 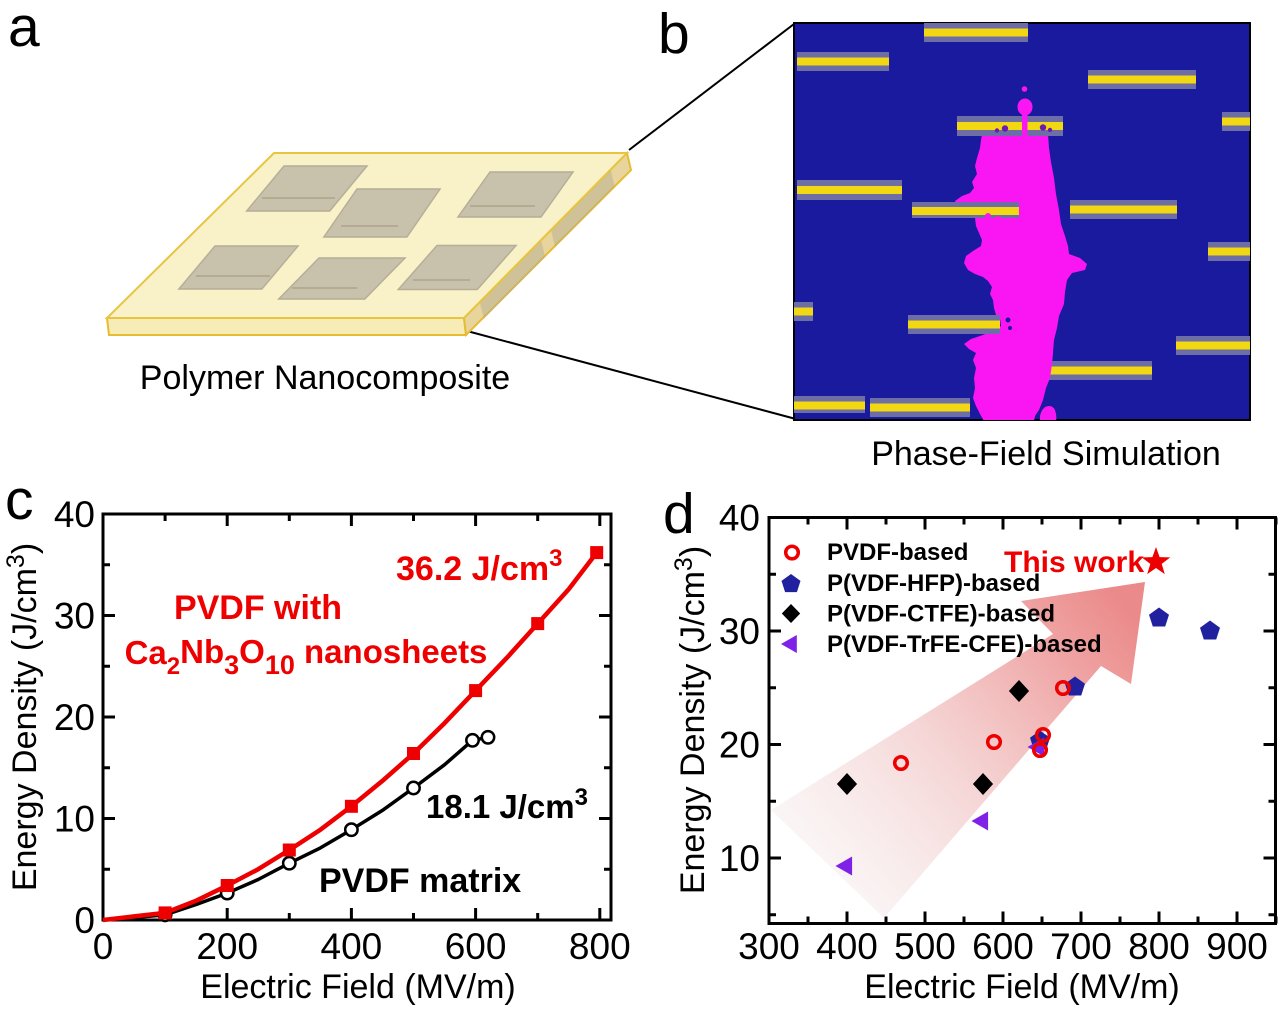 I want to click on svg-text: PVDF-based, so click(x=897, y=552).